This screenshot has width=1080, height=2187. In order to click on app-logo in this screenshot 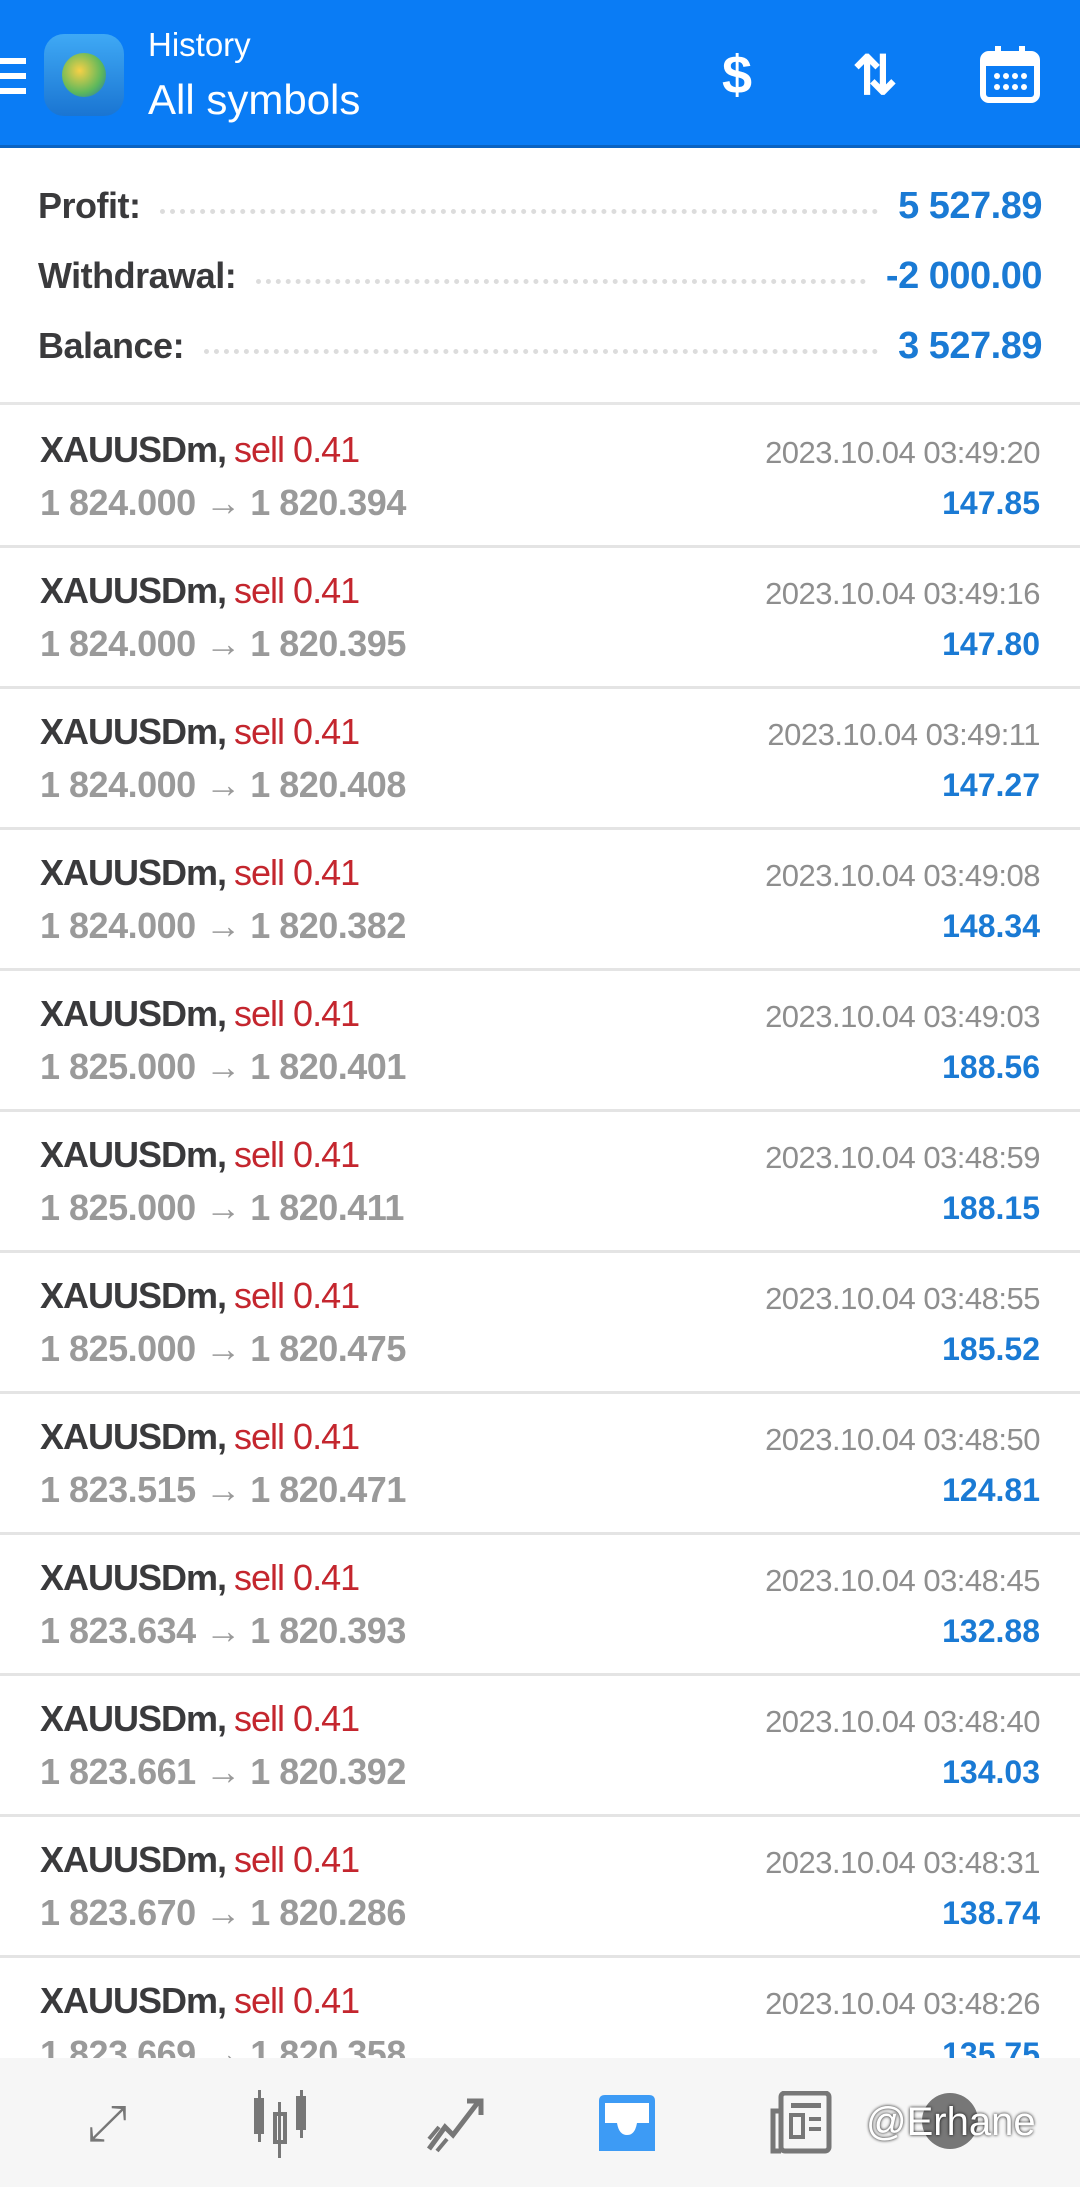, I will do `click(84, 75)`.